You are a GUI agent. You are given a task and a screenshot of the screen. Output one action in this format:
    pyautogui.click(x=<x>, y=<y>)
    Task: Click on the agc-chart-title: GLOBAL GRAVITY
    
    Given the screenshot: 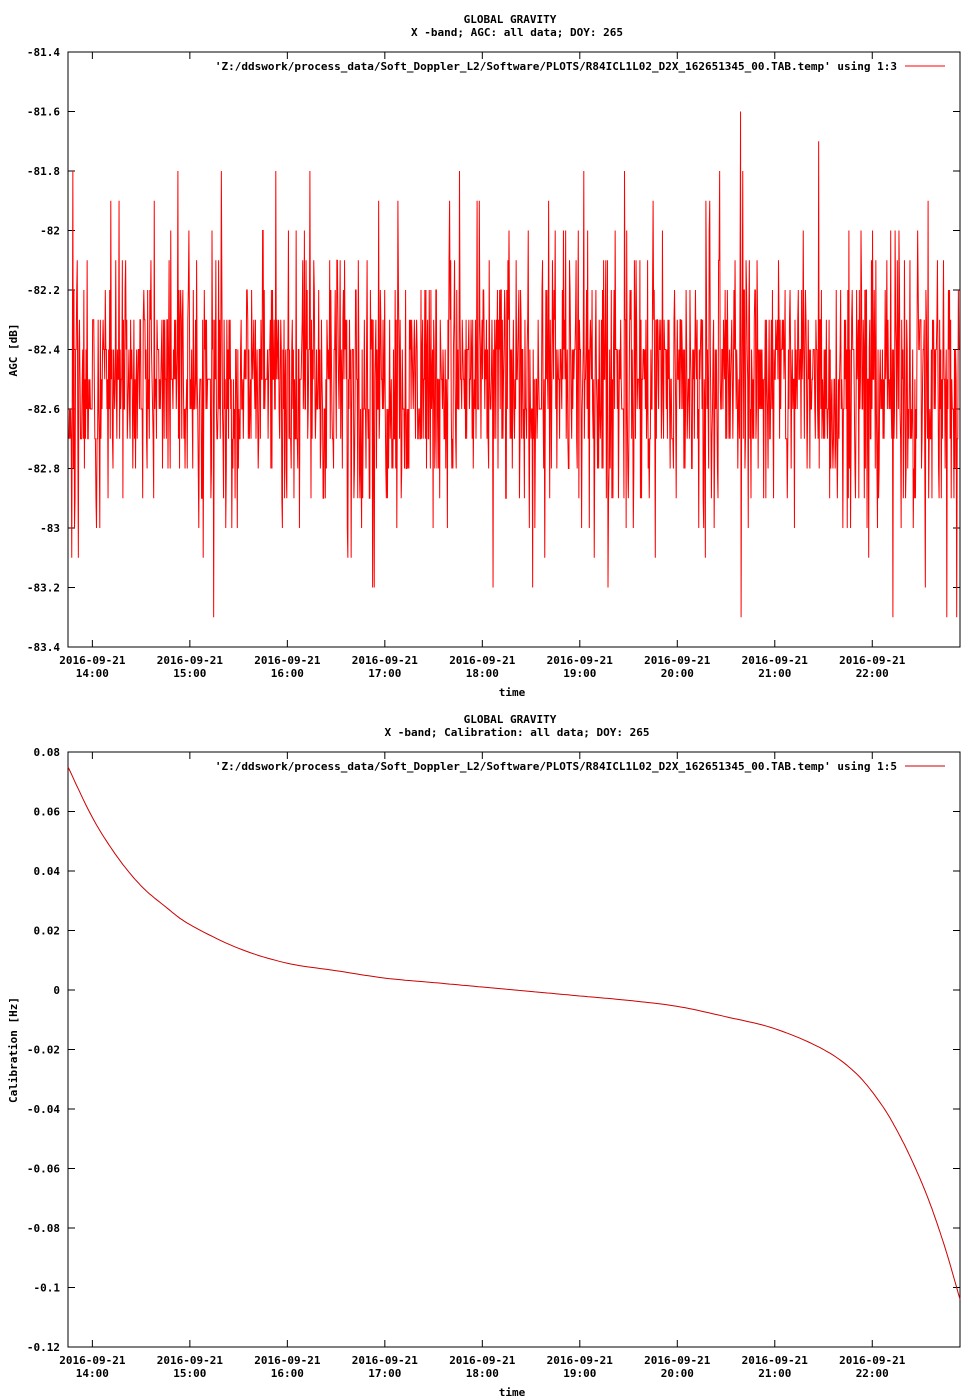 What is the action you would take?
    pyautogui.click(x=510, y=19)
    